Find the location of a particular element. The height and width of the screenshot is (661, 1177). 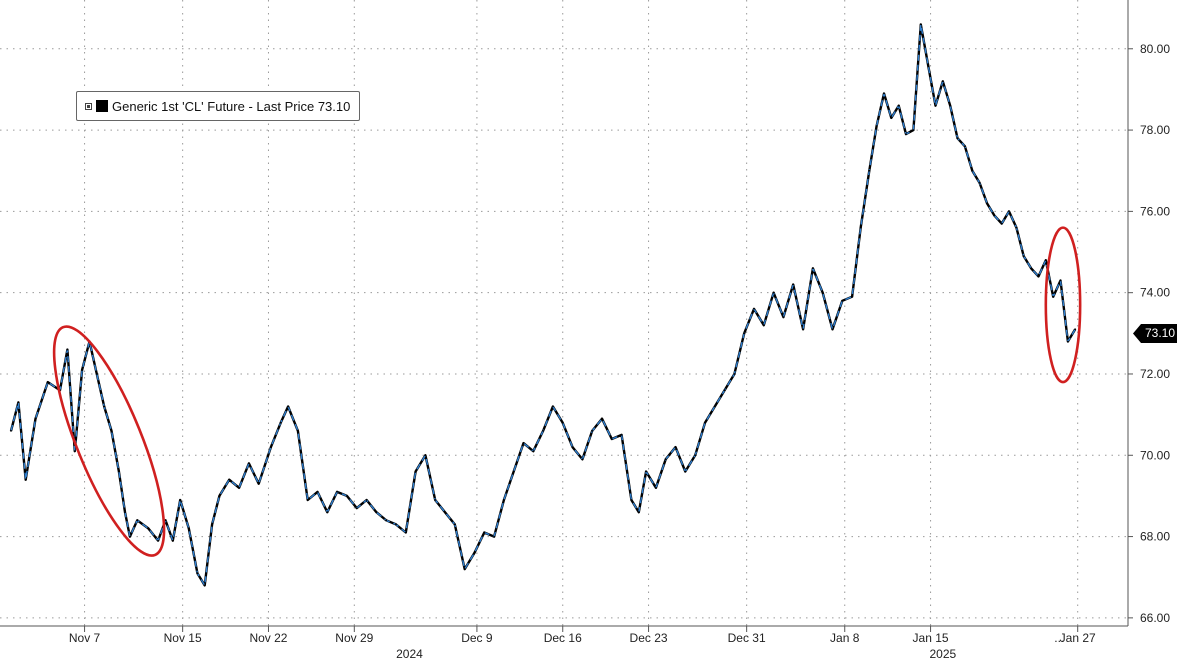

y-tick-label: 76.00 is located at coordinates (1155, 211).